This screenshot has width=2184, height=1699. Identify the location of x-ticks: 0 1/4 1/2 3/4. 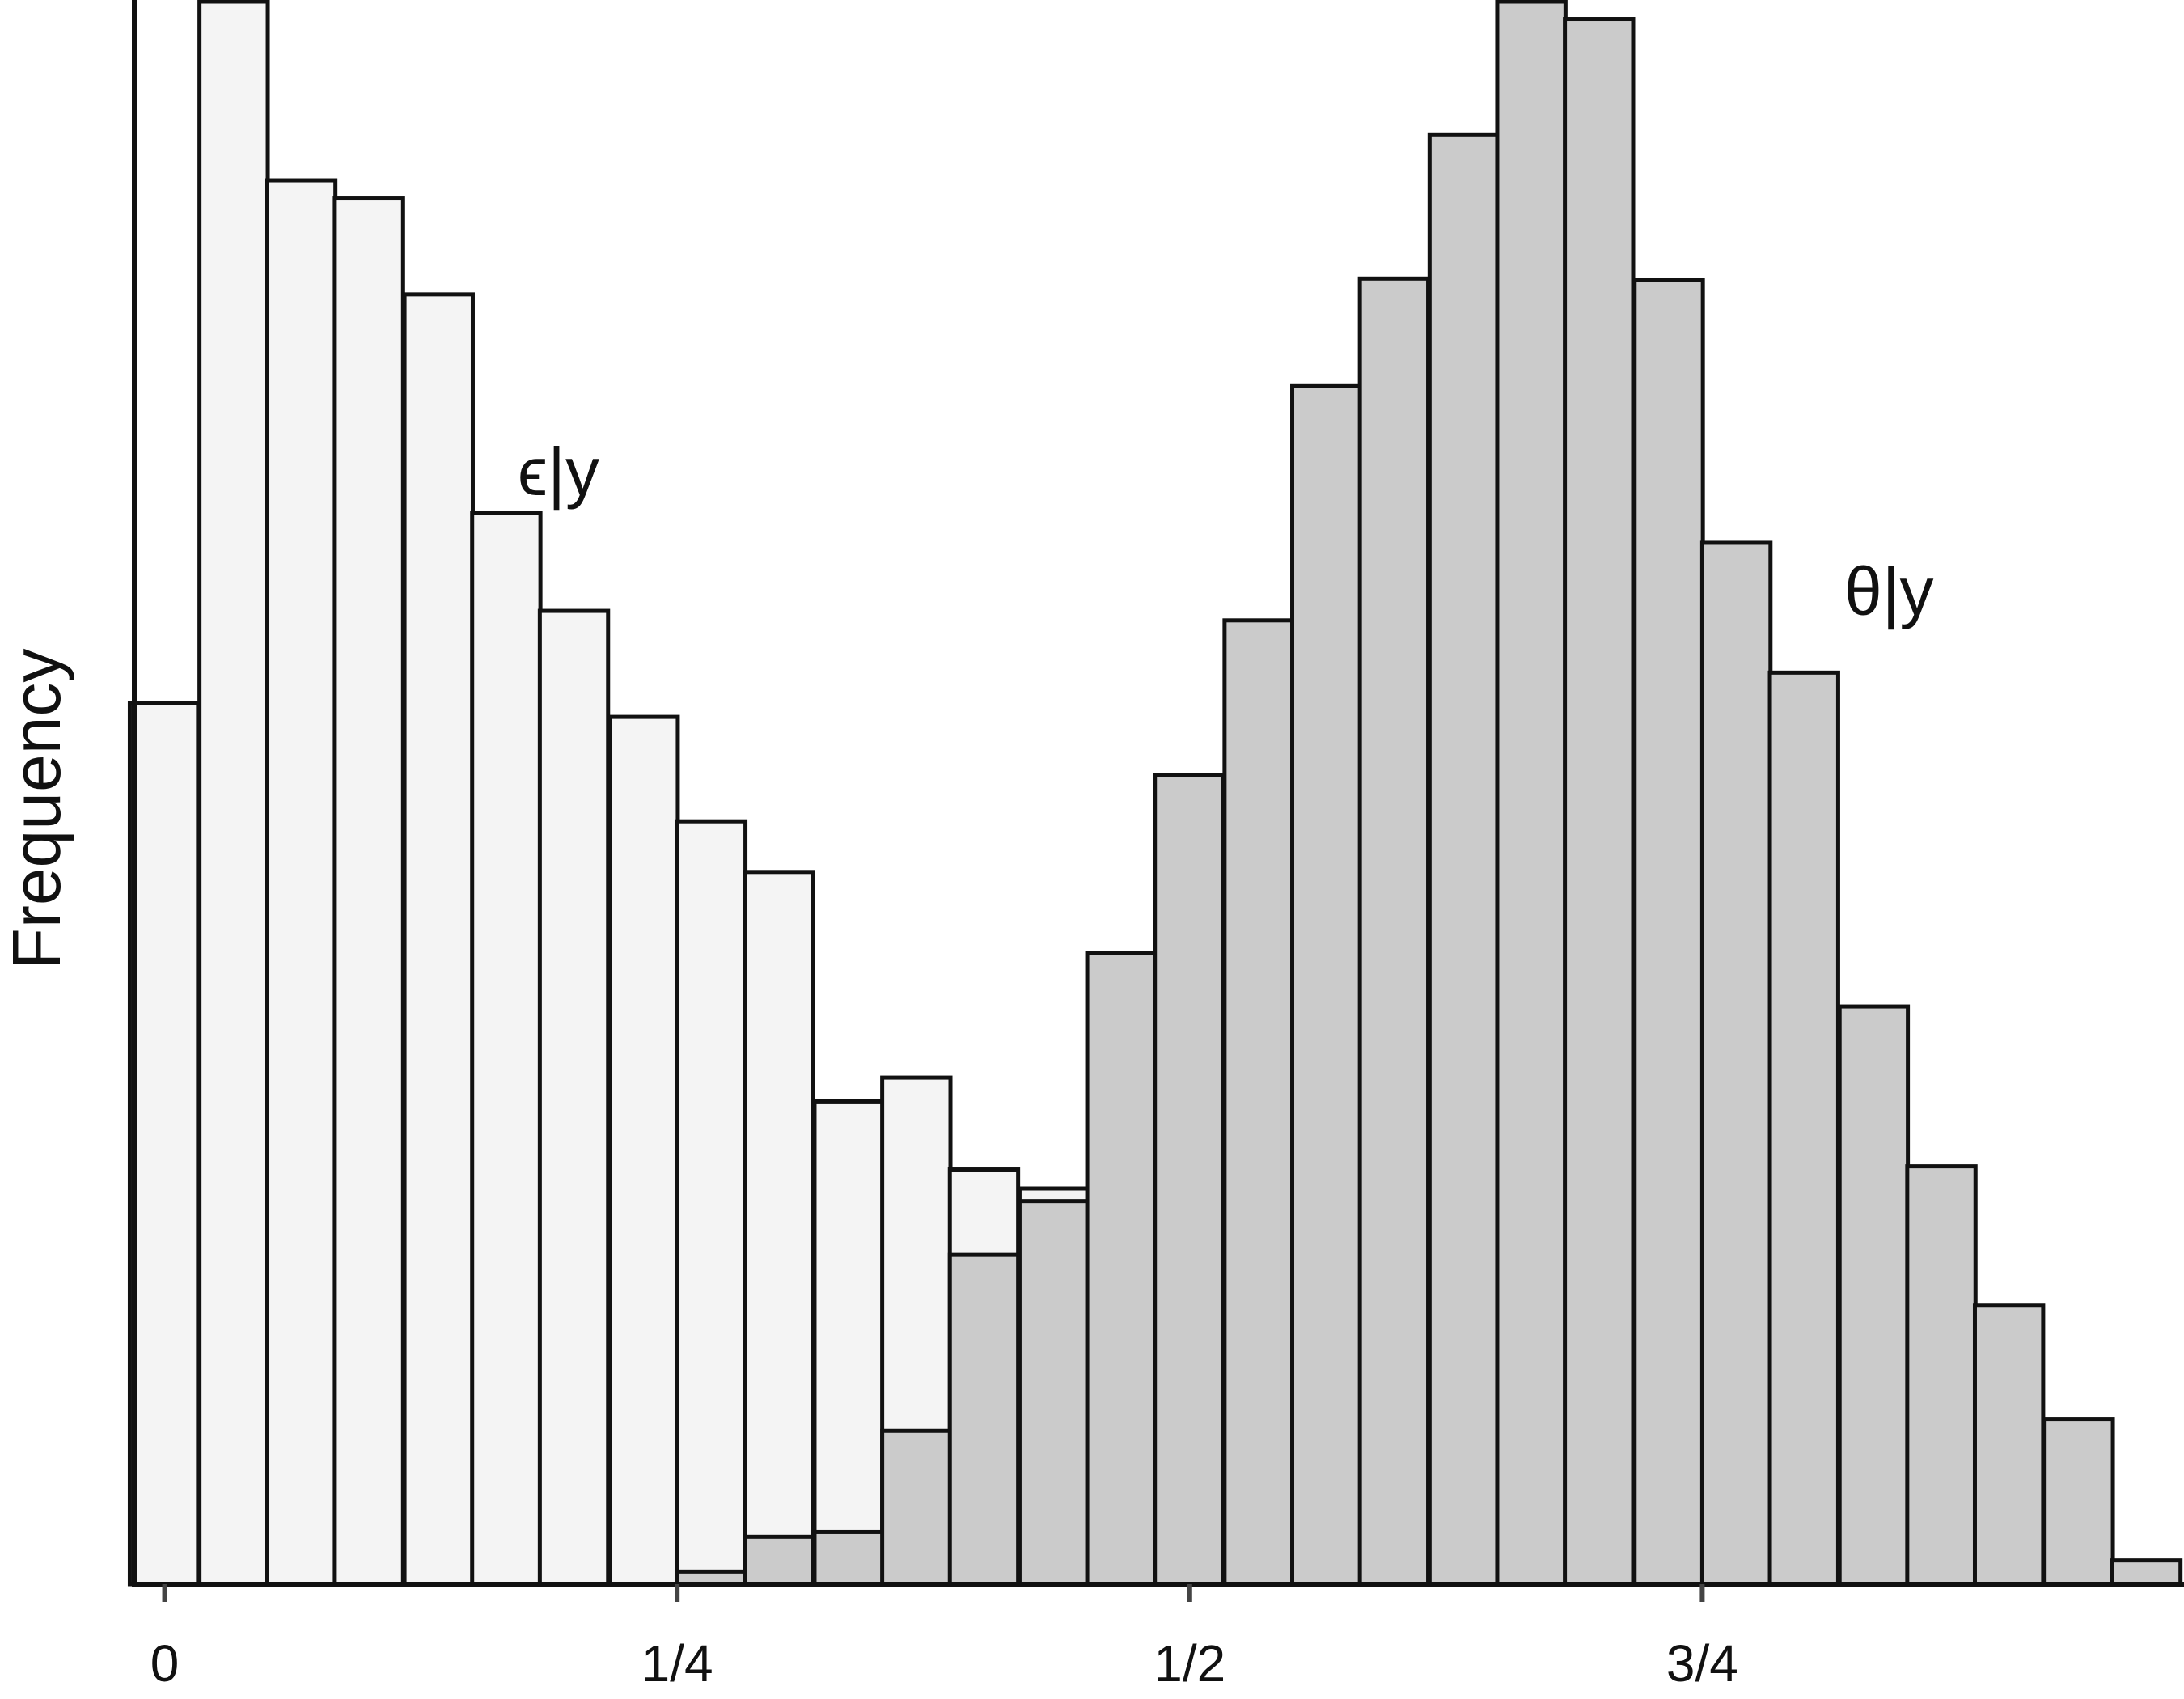
(944, 1638).